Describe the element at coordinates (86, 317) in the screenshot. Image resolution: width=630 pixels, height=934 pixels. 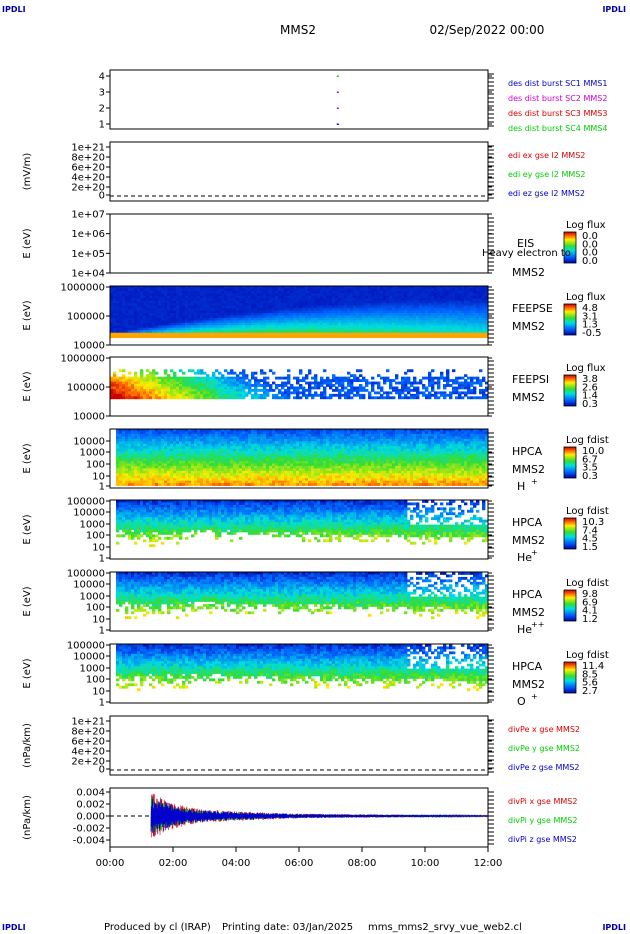
I see `feepse-ytick-label: 100000` at that location.